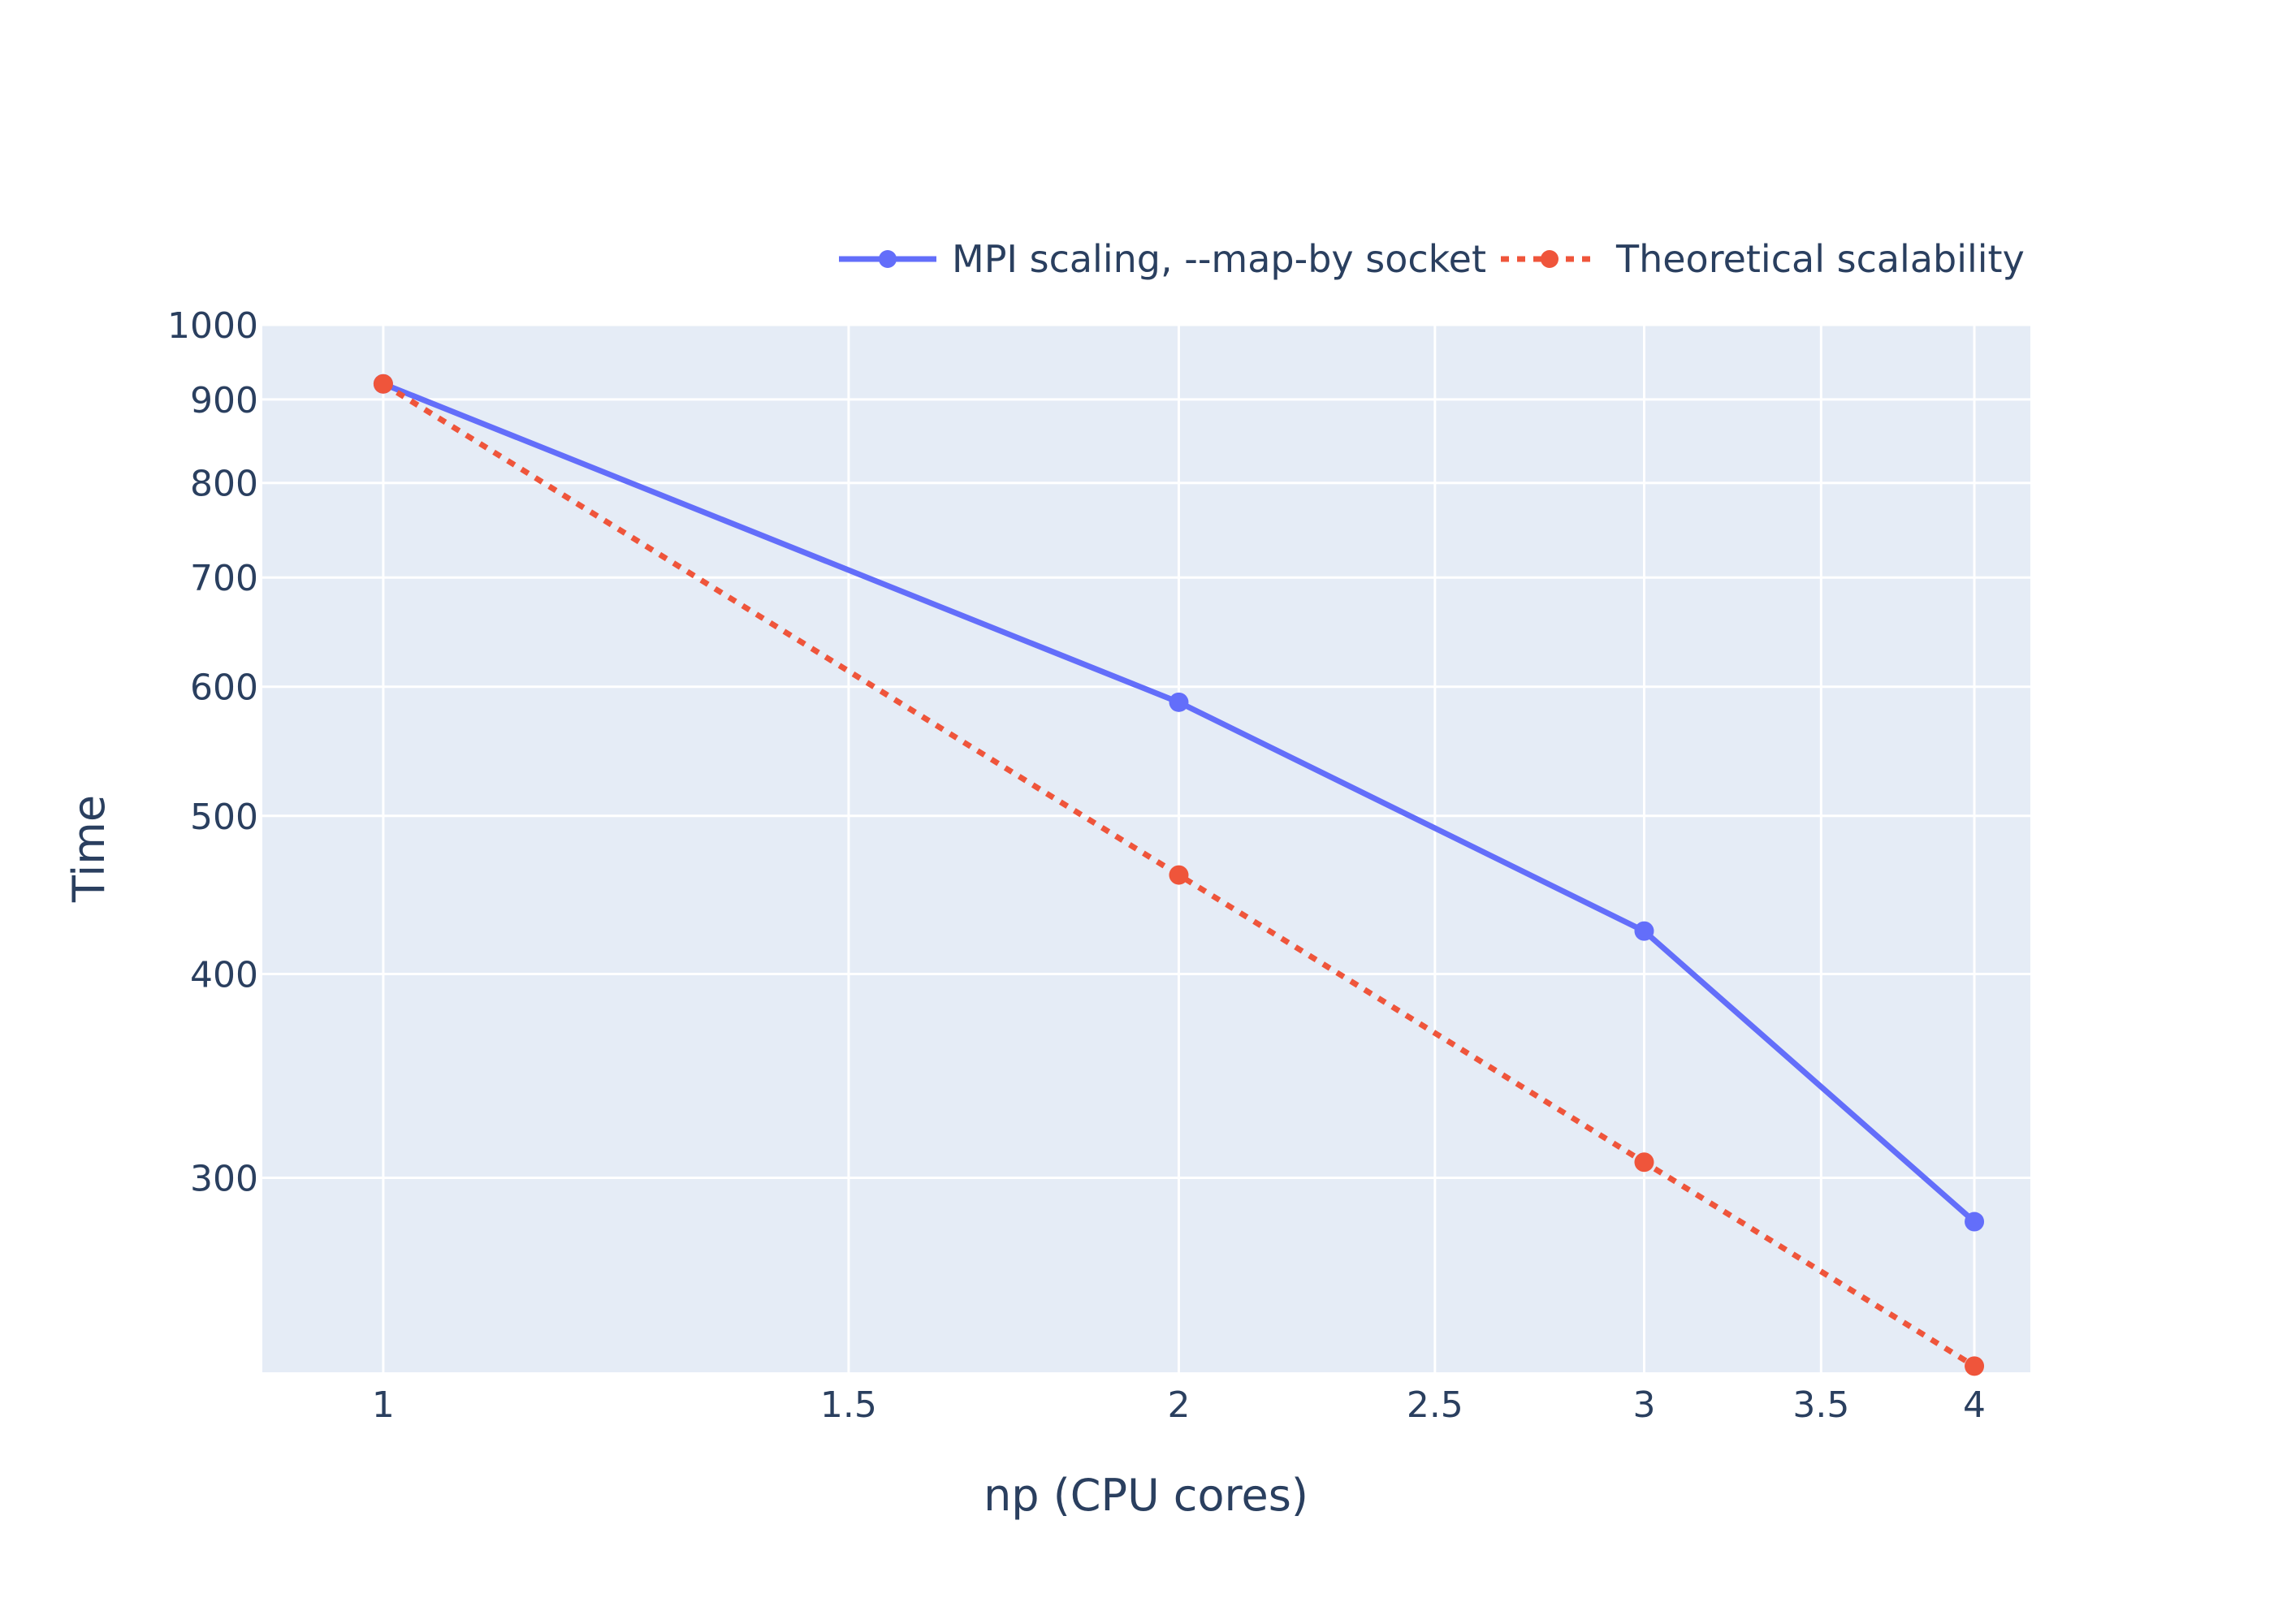 The height and width of the screenshot is (1624, 2274). Describe the element at coordinates (849, 1405) in the screenshot. I see `x-tick-label: 1.5` at that location.